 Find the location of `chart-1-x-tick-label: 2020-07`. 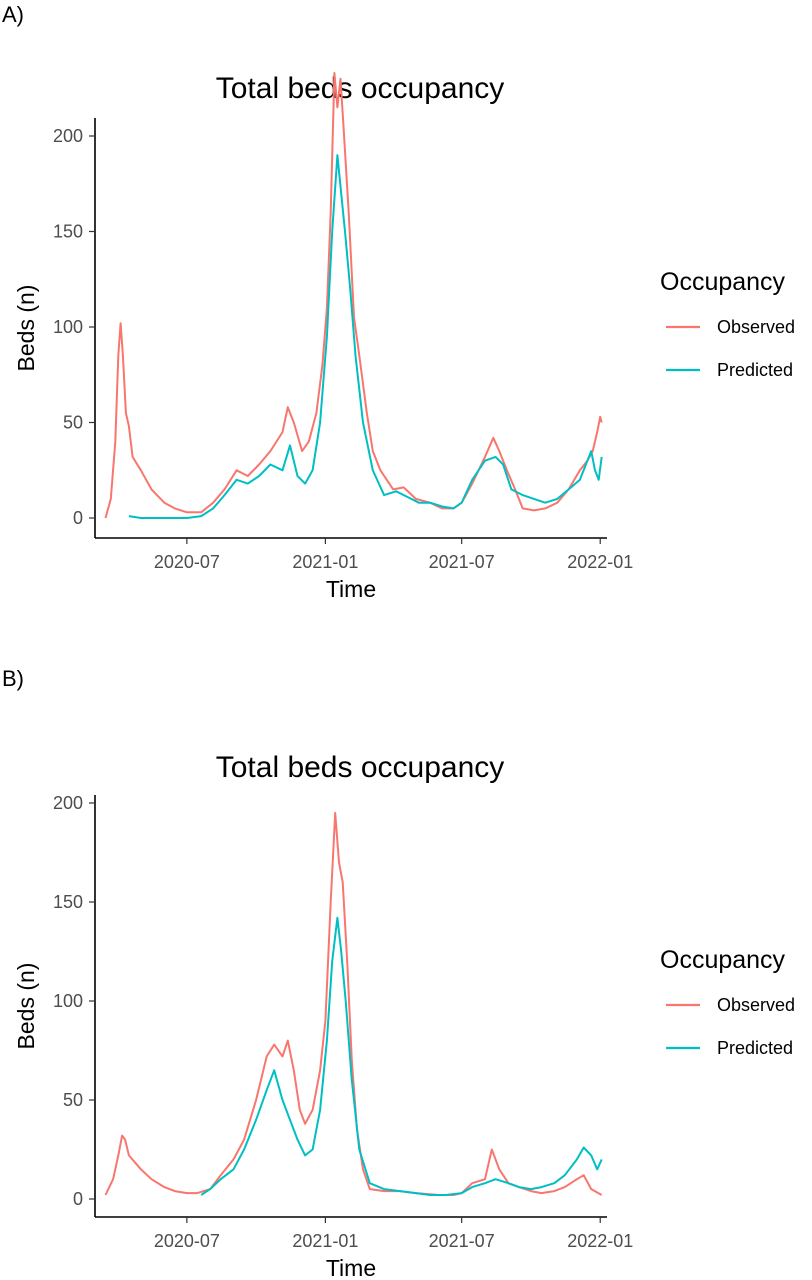

chart-1-x-tick-label: 2020-07 is located at coordinates (187, 562).